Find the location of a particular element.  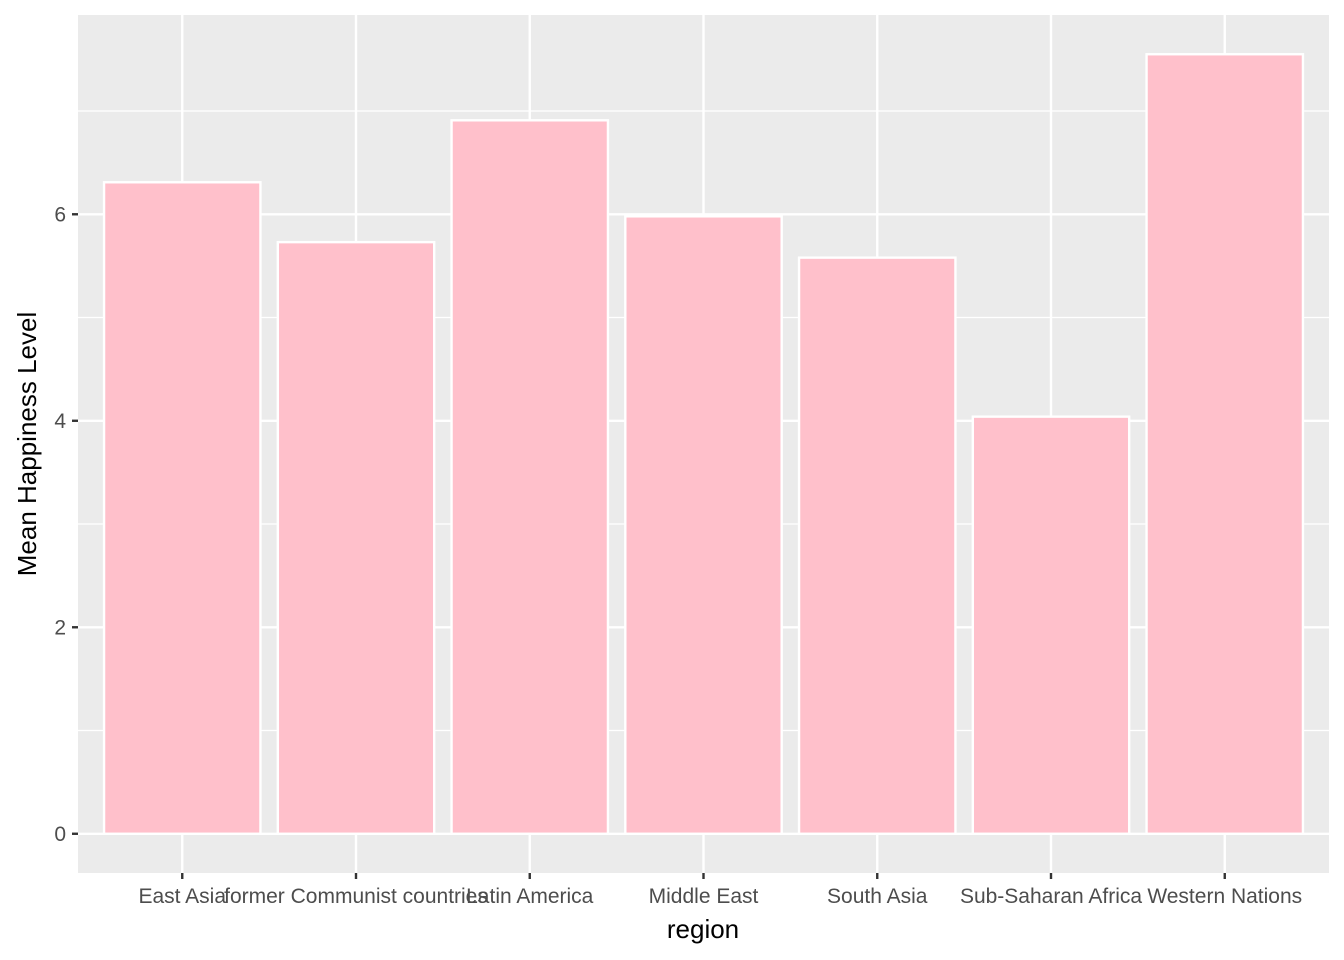

x-tick-label: Western Nations is located at coordinates (1224, 896).